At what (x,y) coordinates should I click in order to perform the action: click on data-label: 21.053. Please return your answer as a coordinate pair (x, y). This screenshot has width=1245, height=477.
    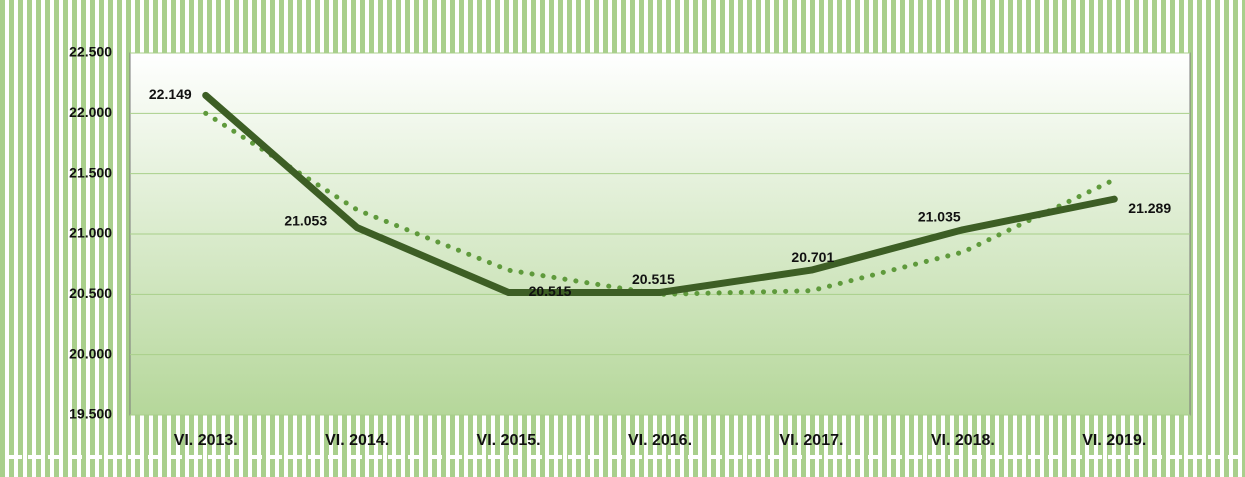
    Looking at the image, I should click on (305, 220).